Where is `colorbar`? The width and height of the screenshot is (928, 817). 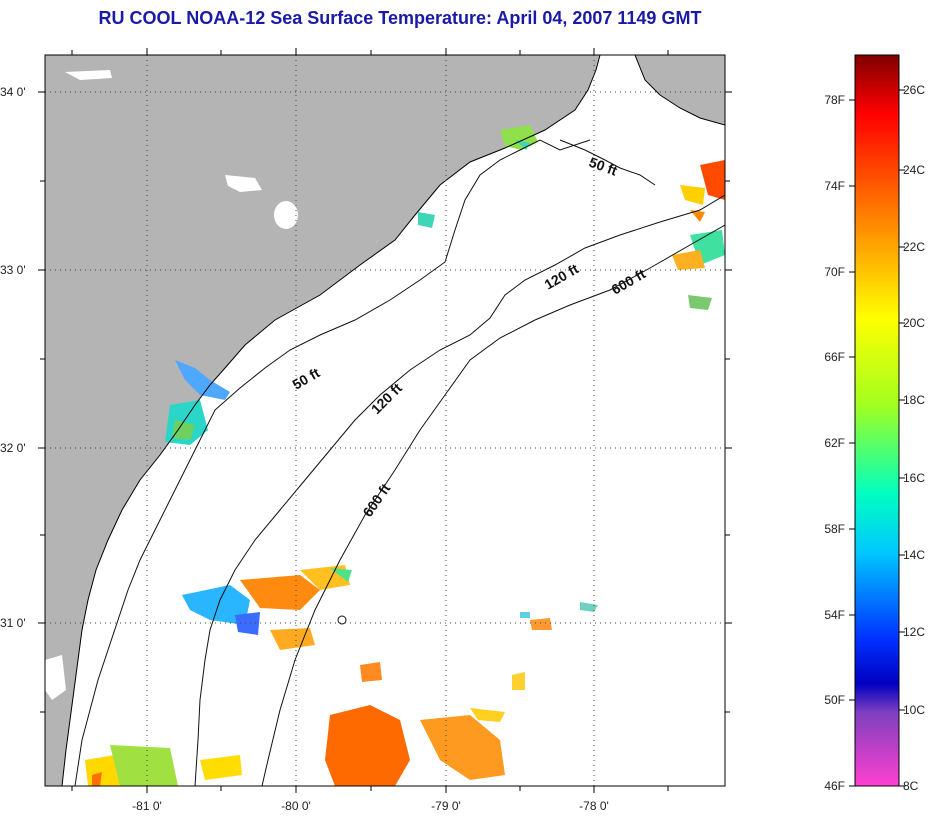
colorbar is located at coordinates (877, 420).